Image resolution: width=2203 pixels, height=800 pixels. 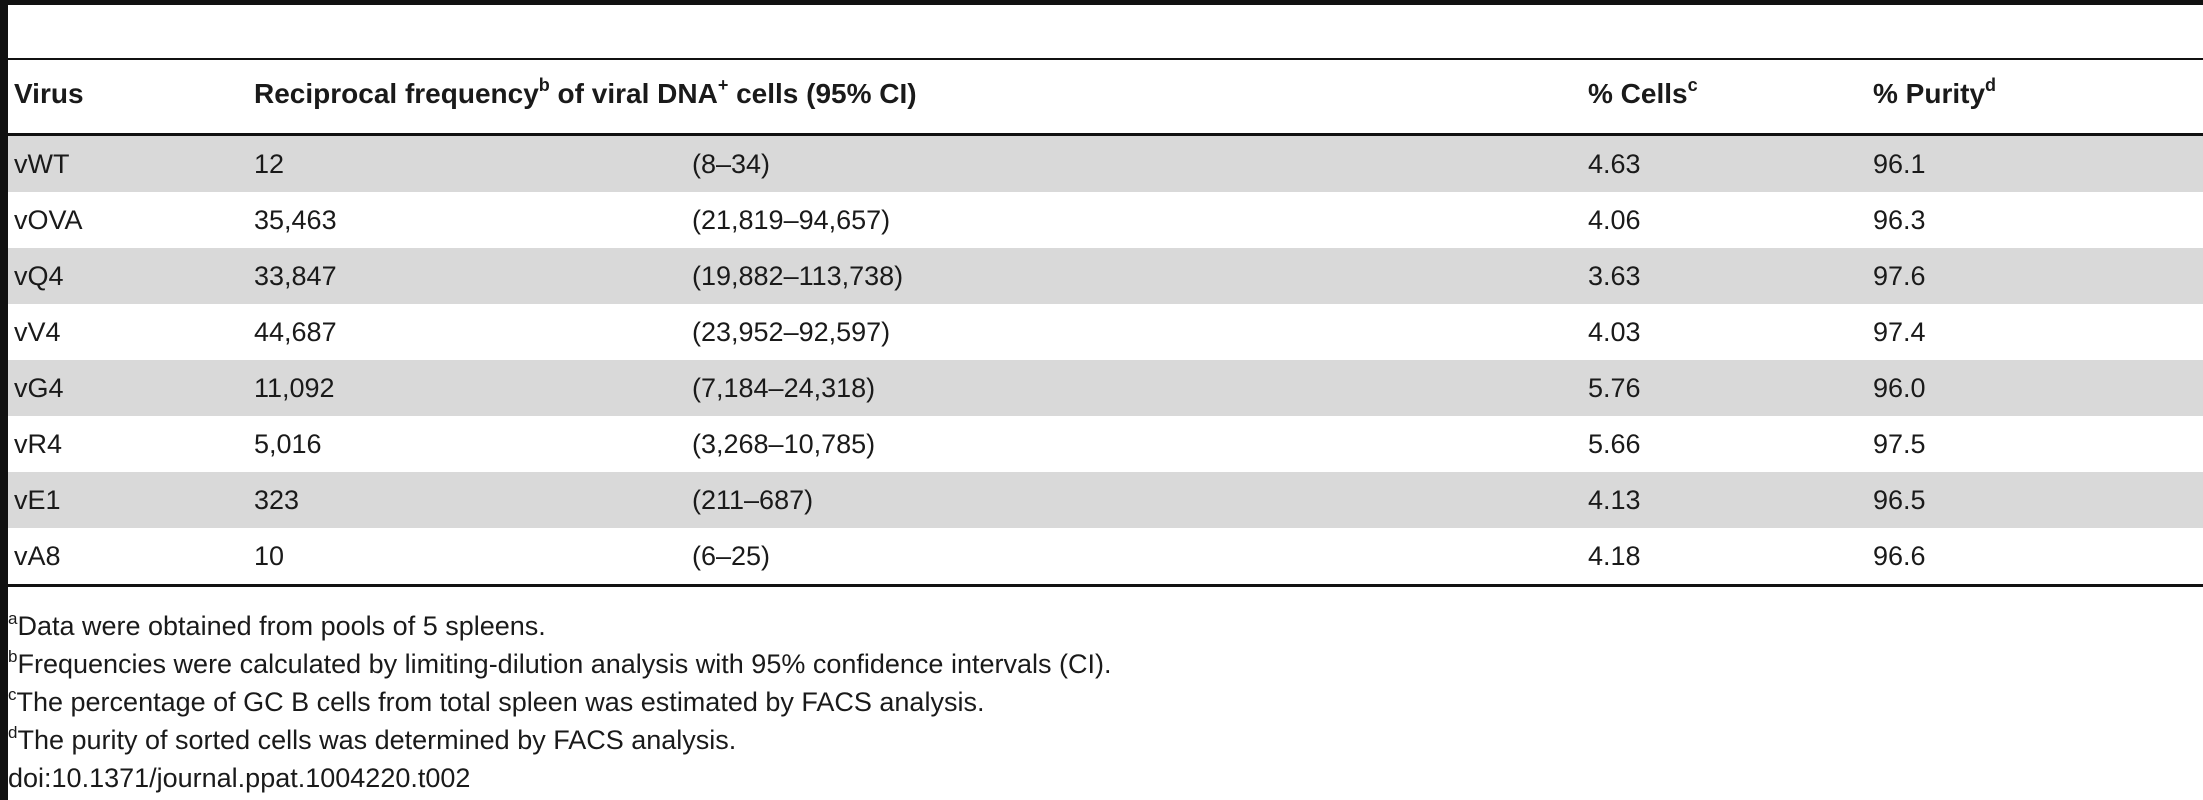 What do you see at coordinates (798, 276) in the screenshot?
I see `cell-confidence-interval: (19,882–113,738)` at bounding box center [798, 276].